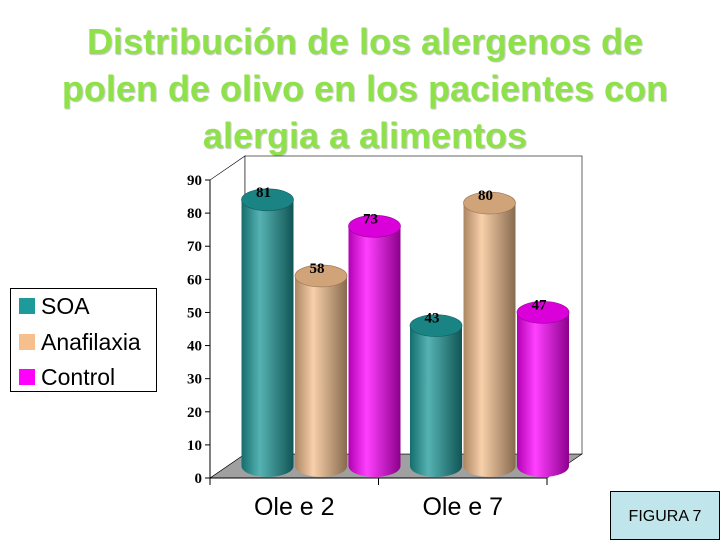 The image size is (720, 541). I want to click on x-category-label: Ole e 7, so click(462, 507).